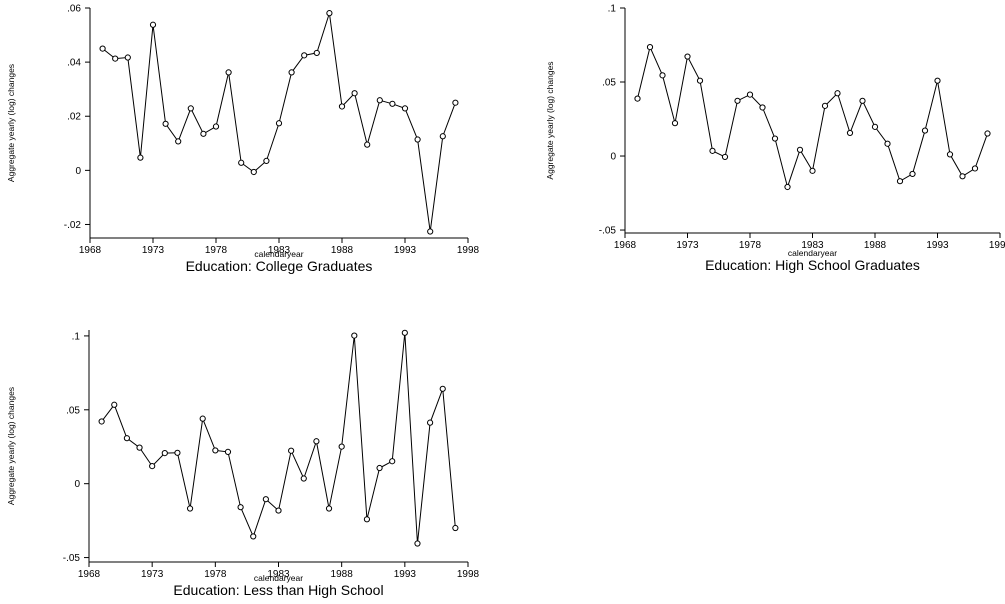 The image size is (1005, 604). I want to click on x-tick-label: 1978, so click(216, 250).